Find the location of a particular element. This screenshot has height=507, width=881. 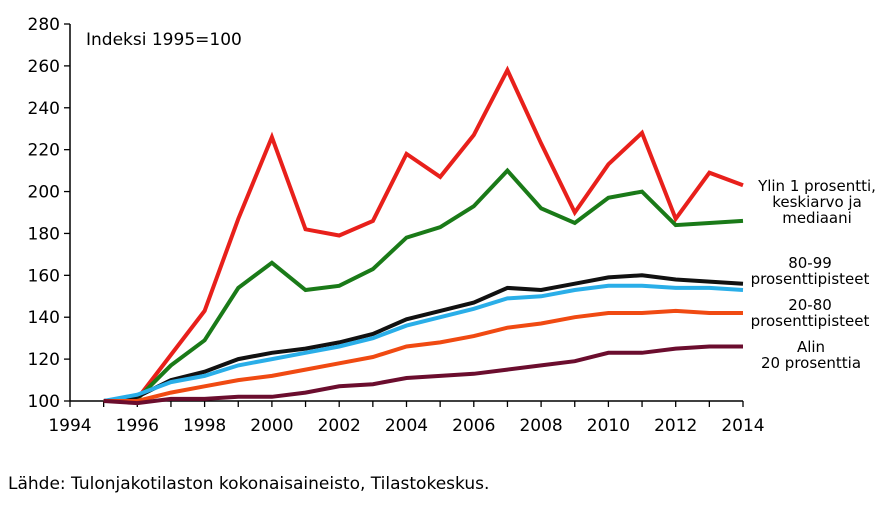

x-tick-label: 2010 is located at coordinates (608, 426).